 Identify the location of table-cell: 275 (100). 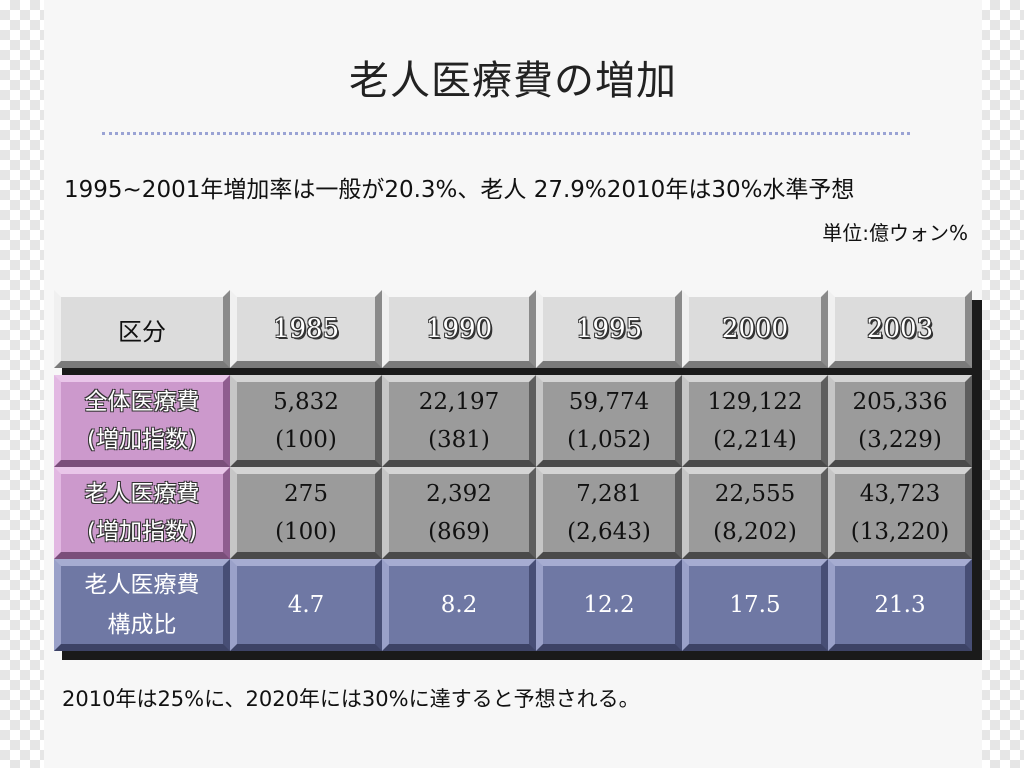
(306, 513).